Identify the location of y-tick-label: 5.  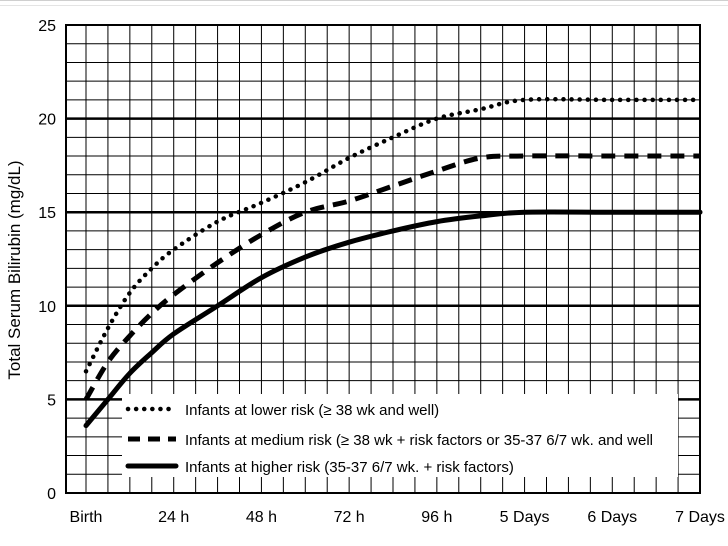
(51, 400).